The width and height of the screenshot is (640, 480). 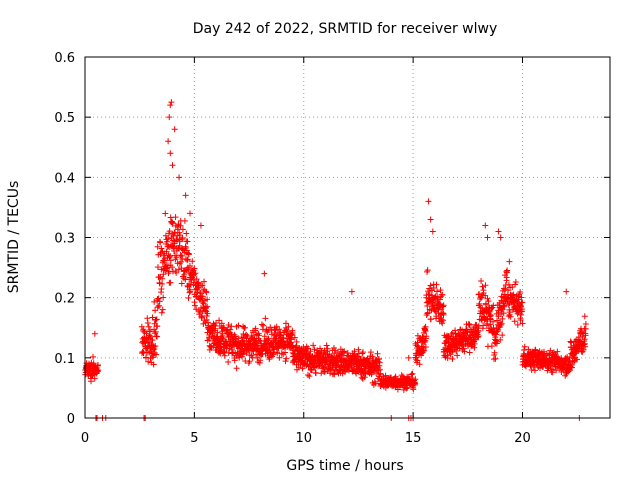 What do you see at coordinates (413, 438) in the screenshot?
I see `x-tick-label: 15` at bounding box center [413, 438].